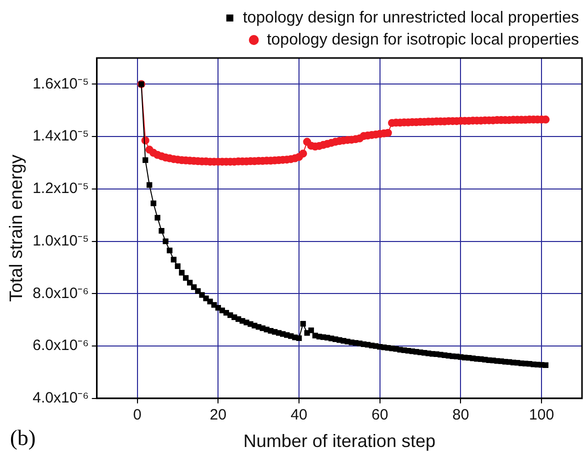 This screenshot has height=457, width=586. I want to click on legend-label: topology design for isotropic local properties, so click(422, 39).